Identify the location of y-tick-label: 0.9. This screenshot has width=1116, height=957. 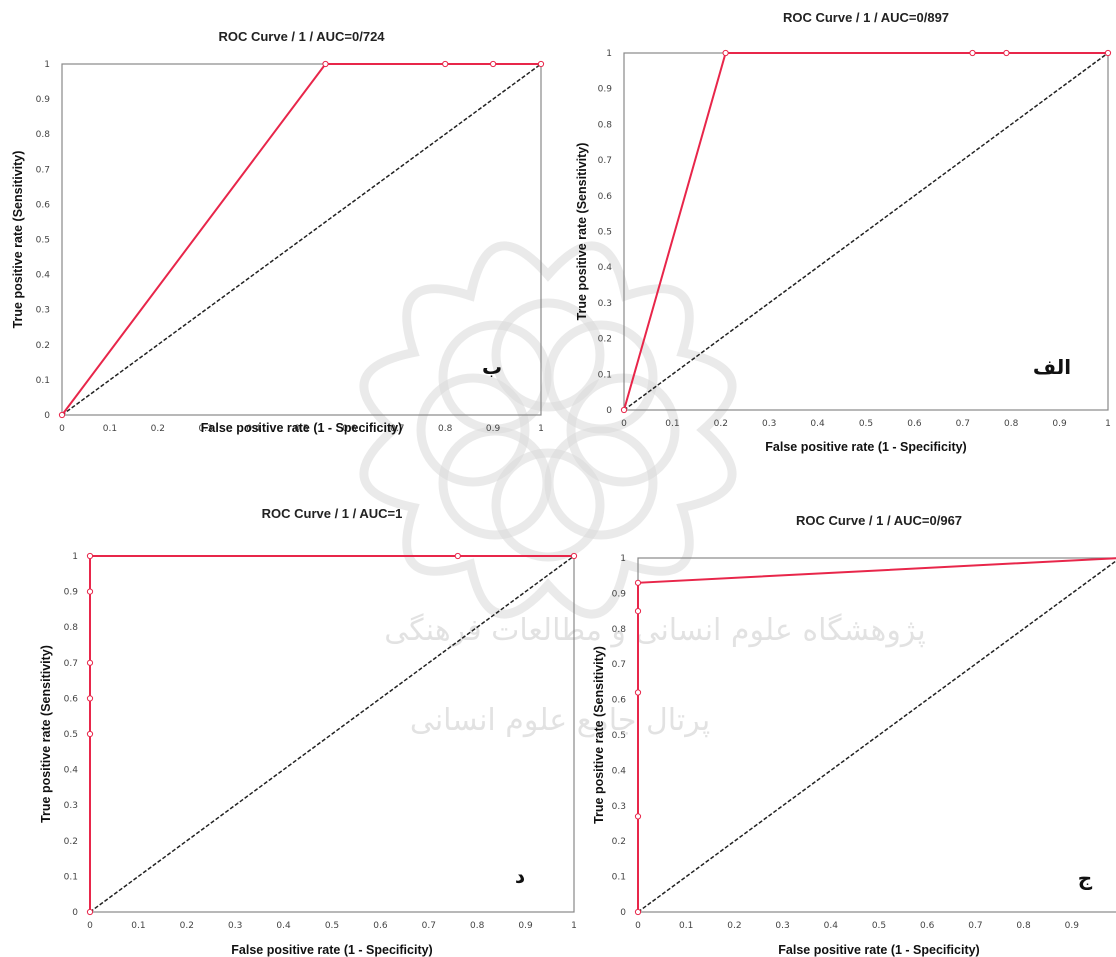
(43, 100).